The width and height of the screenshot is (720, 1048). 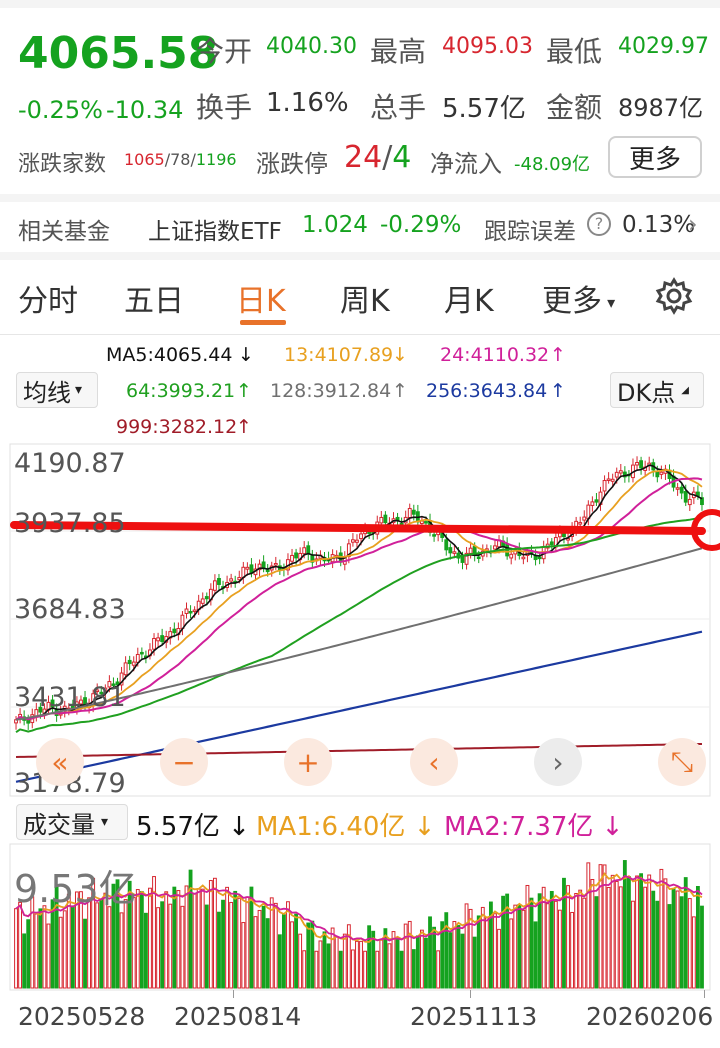 What do you see at coordinates (363, 157) in the screenshot?
I see `limit-up: 24` at bounding box center [363, 157].